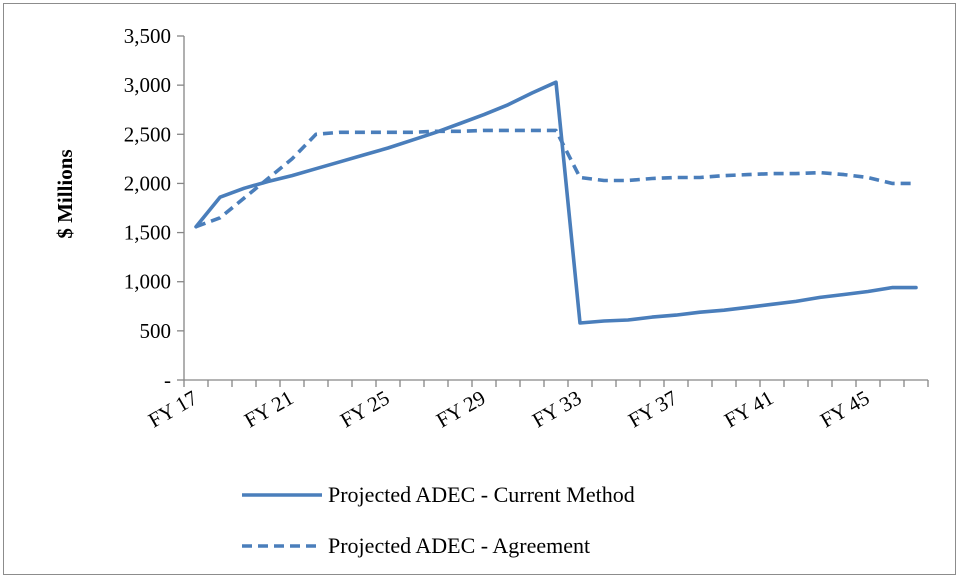 This screenshot has width=961, height=579. Describe the element at coordinates (652, 409) in the screenshot. I see `x-tick-label: FY 37` at that location.